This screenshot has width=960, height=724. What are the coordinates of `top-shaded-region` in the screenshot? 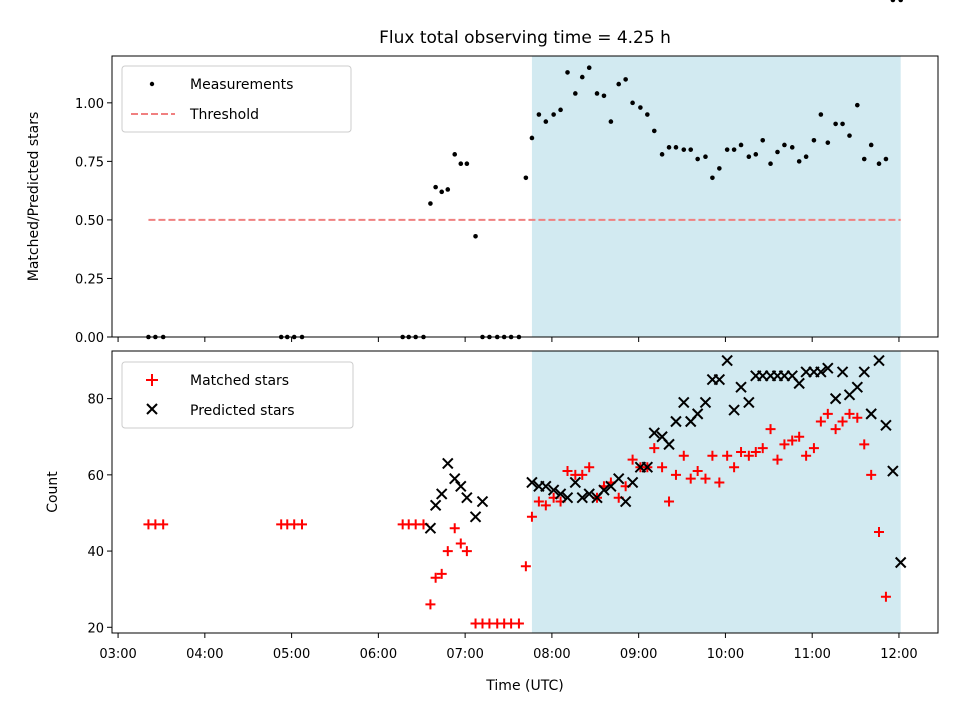 It's located at (716, 196).